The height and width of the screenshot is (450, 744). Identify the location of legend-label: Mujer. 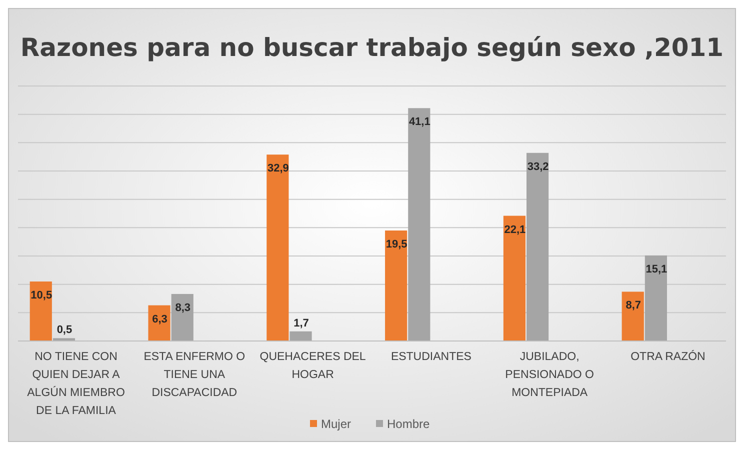
(336, 424).